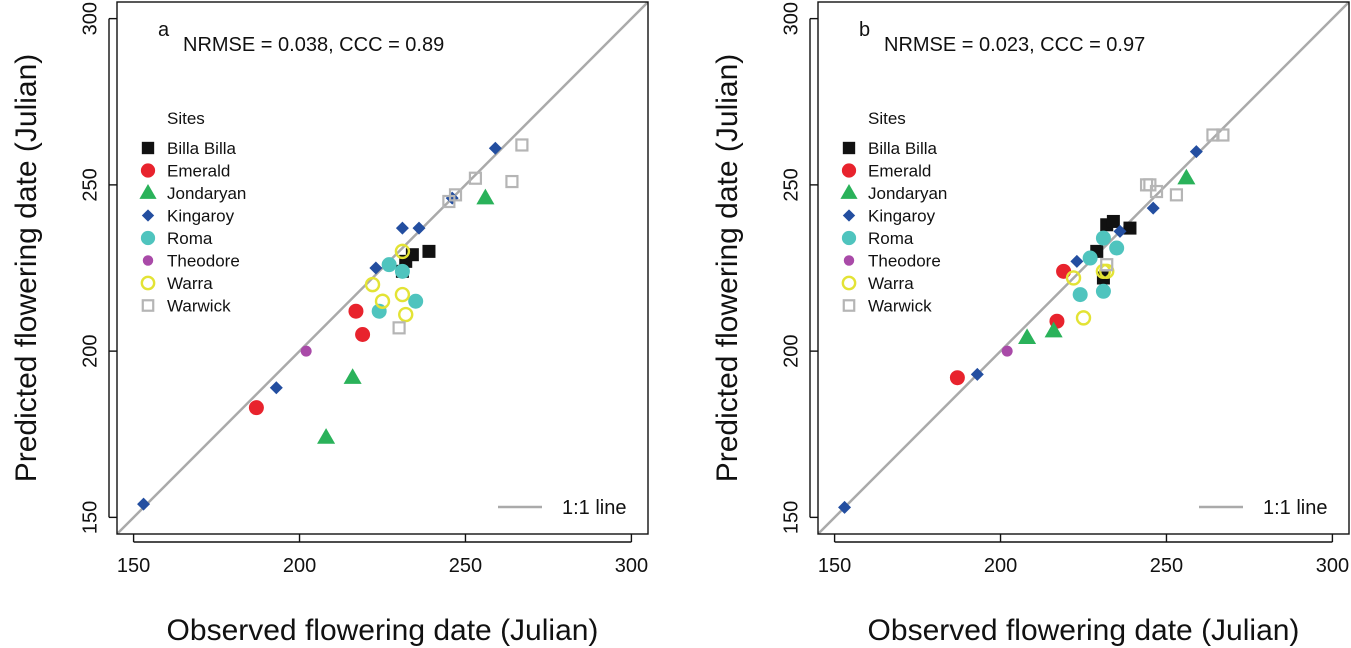 The image size is (1351, 648). What do you see at coordinates (465, 566) in the screenshot?
I see `x-tick-label: 250` at bounding box center [465, 566].